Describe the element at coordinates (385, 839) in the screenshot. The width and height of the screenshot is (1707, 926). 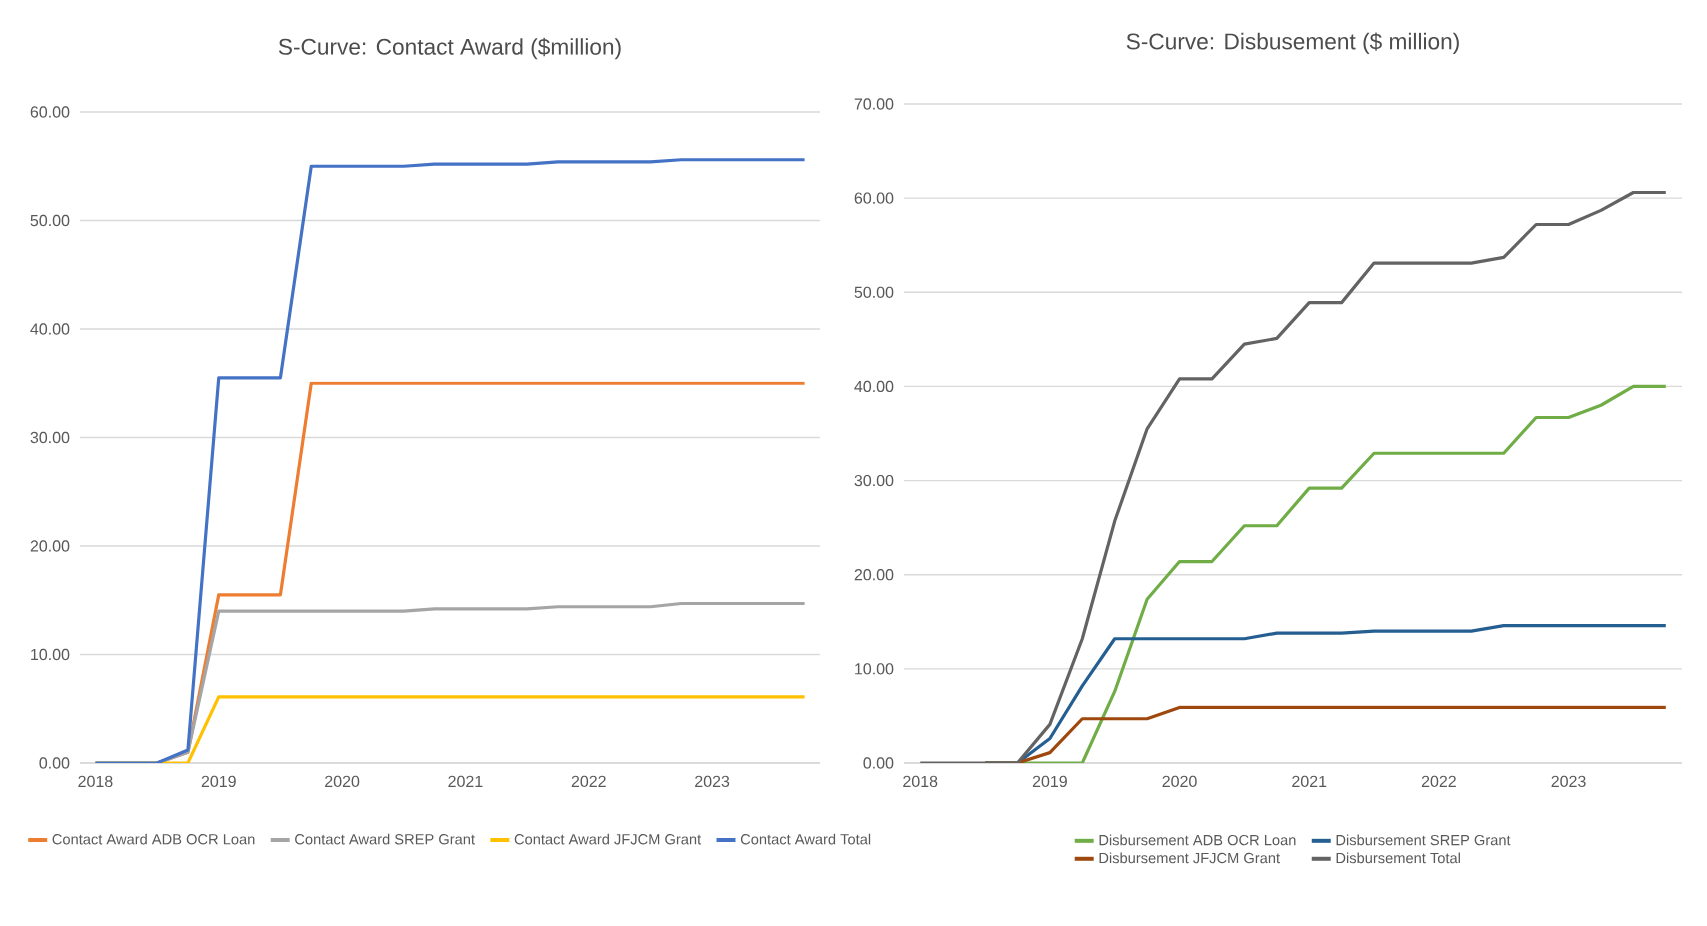
I see `legend-label: Contact Award SREP Grant` at that location.